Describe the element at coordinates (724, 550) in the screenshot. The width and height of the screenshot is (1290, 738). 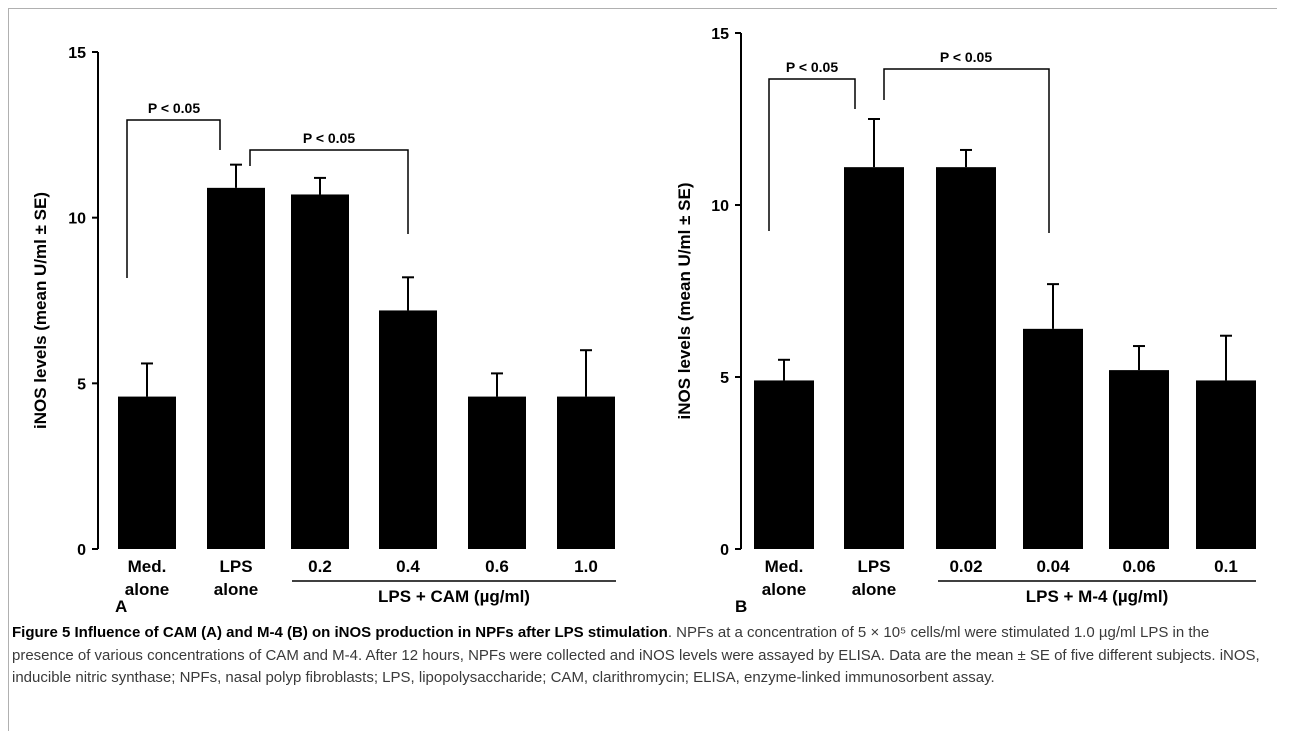
I see `panel-b-y-tick-label: 0` at that location.